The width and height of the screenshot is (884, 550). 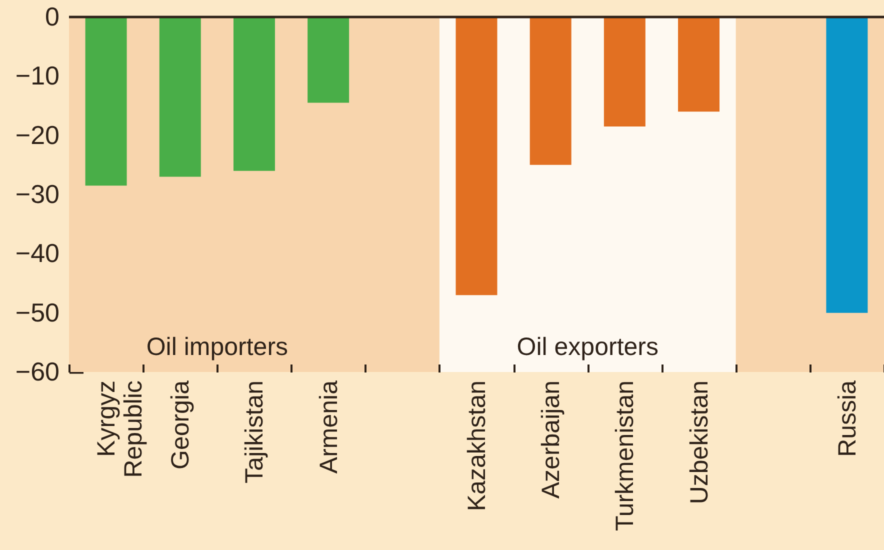 What do you see at coordinates (254, 432) in the screenshot?
I see `x-tick-label: Tajikistan` at bounding box center [254, 432].